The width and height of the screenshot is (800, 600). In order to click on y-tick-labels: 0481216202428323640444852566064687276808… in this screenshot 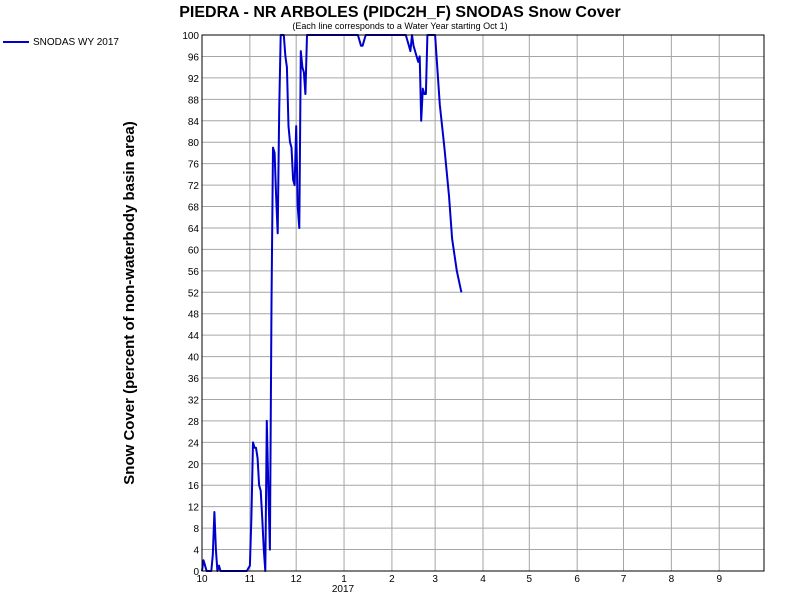, I will do `click(190, 304)`.